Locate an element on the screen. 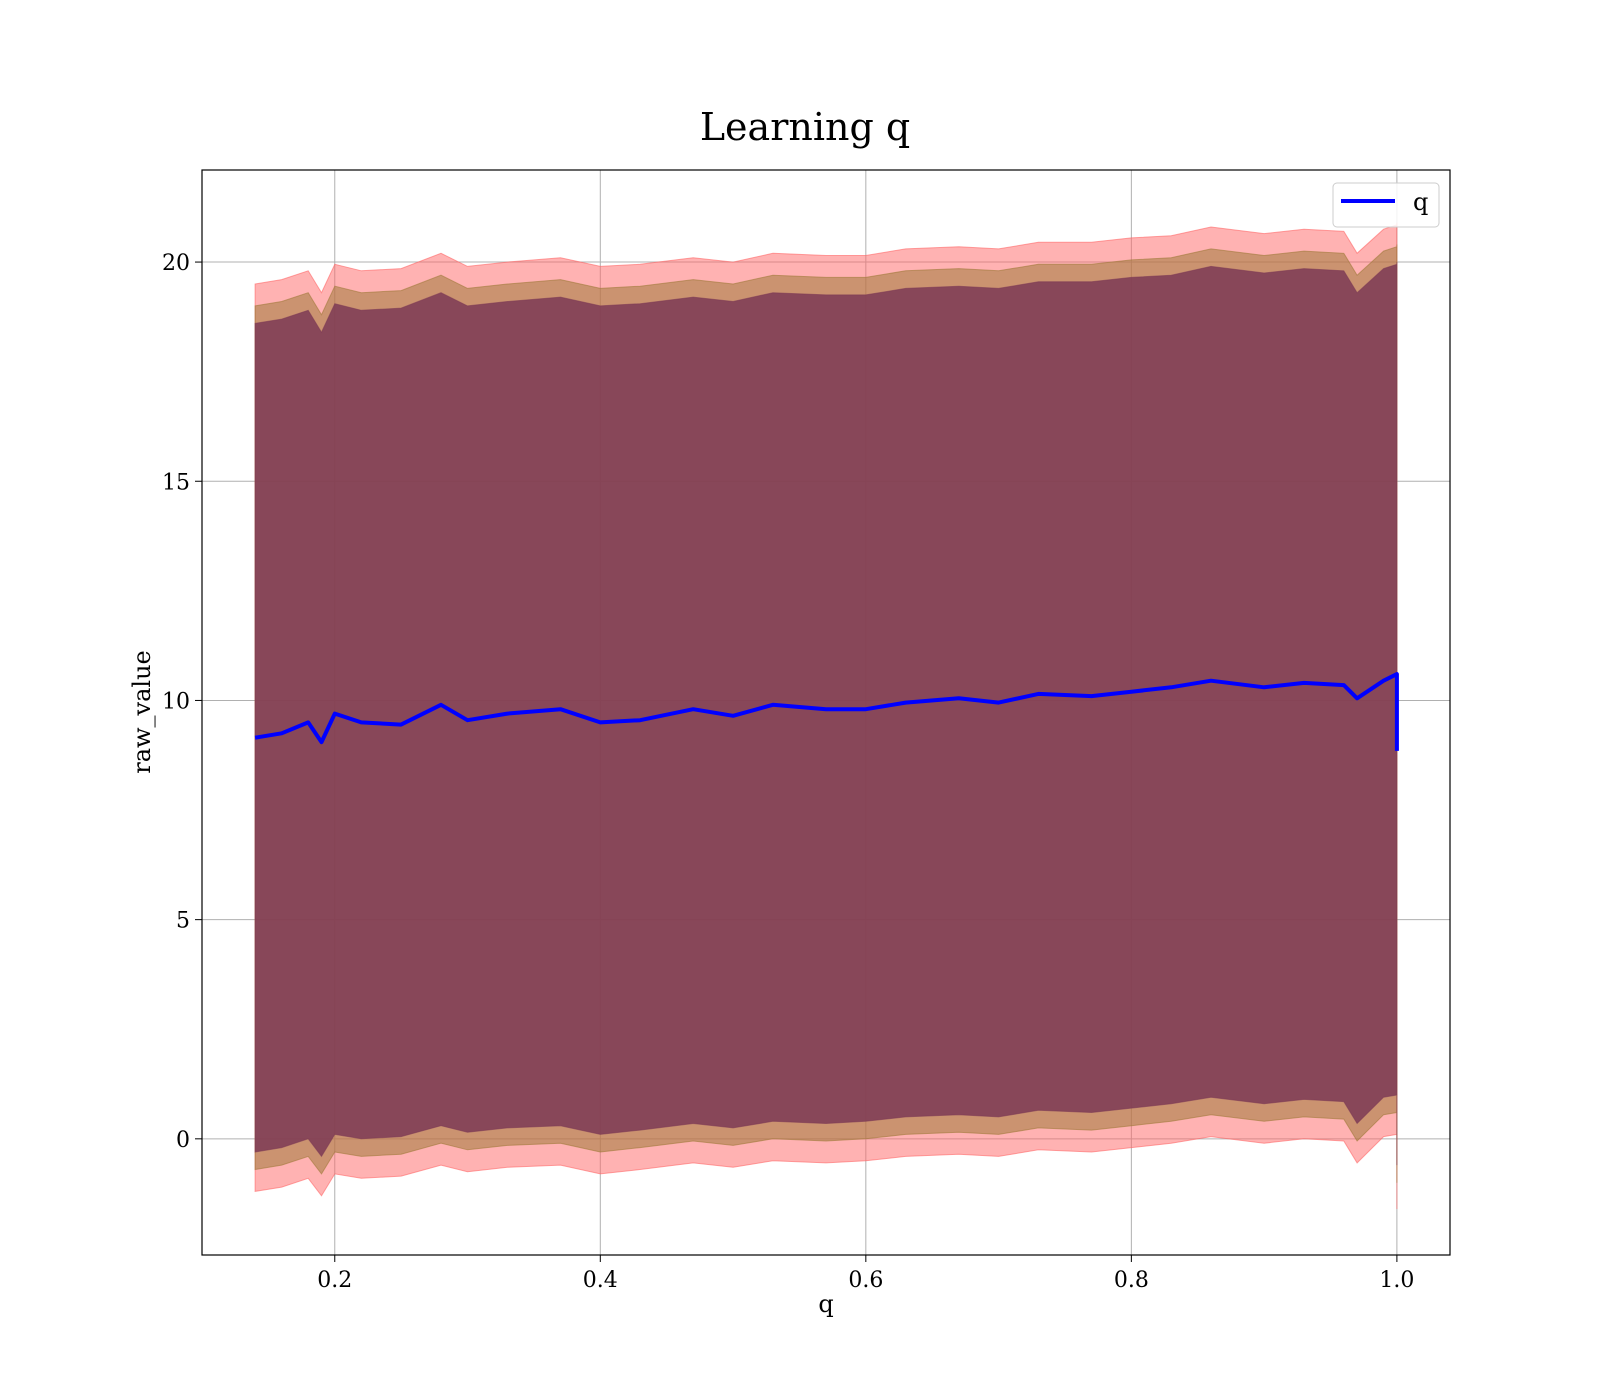 The image size is (1600, 1400). legend-label: q is located at coordinates (1420, 202).